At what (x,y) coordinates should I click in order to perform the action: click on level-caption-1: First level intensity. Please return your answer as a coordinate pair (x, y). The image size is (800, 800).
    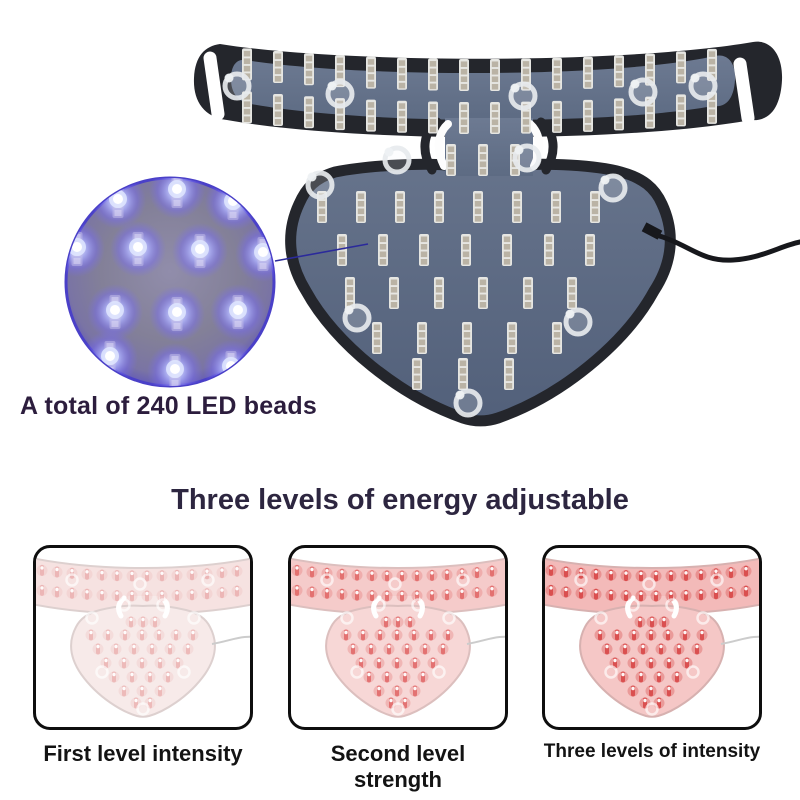
    Looking at the image, I should click on (143, 753).